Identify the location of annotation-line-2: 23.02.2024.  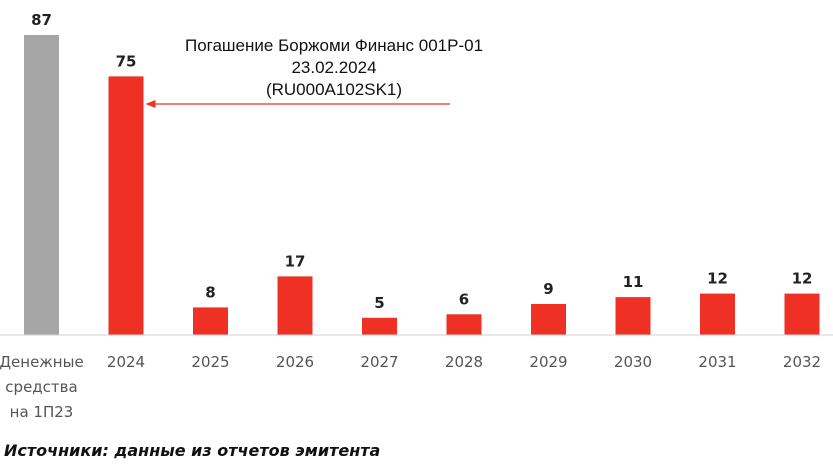
(333, 67).